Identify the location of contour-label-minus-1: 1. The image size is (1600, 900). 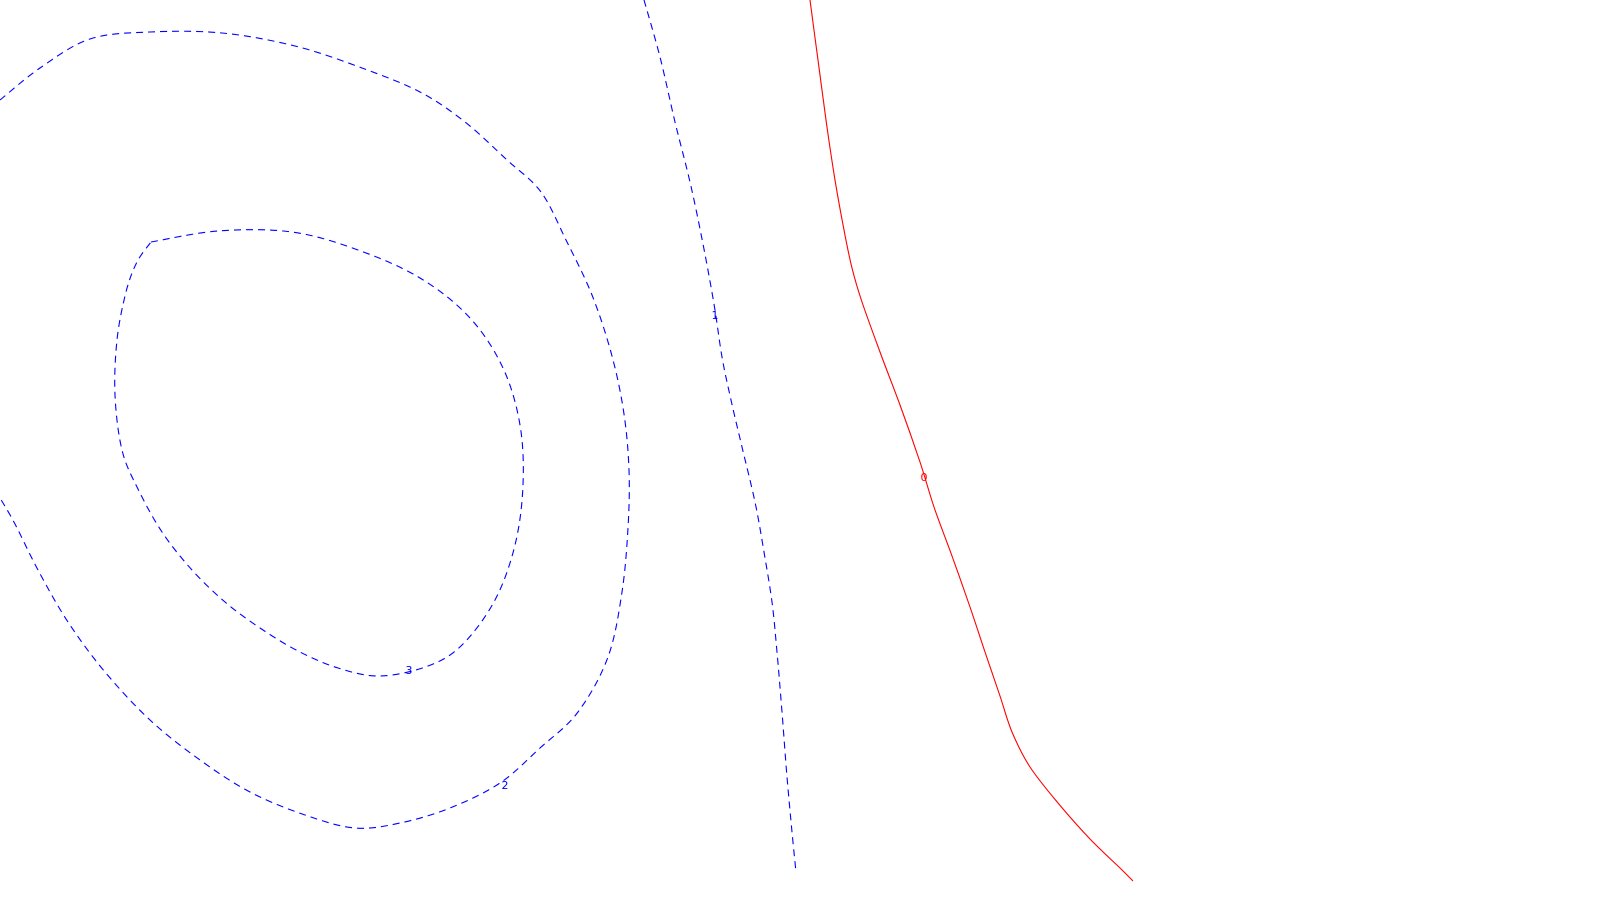
(715, 315).